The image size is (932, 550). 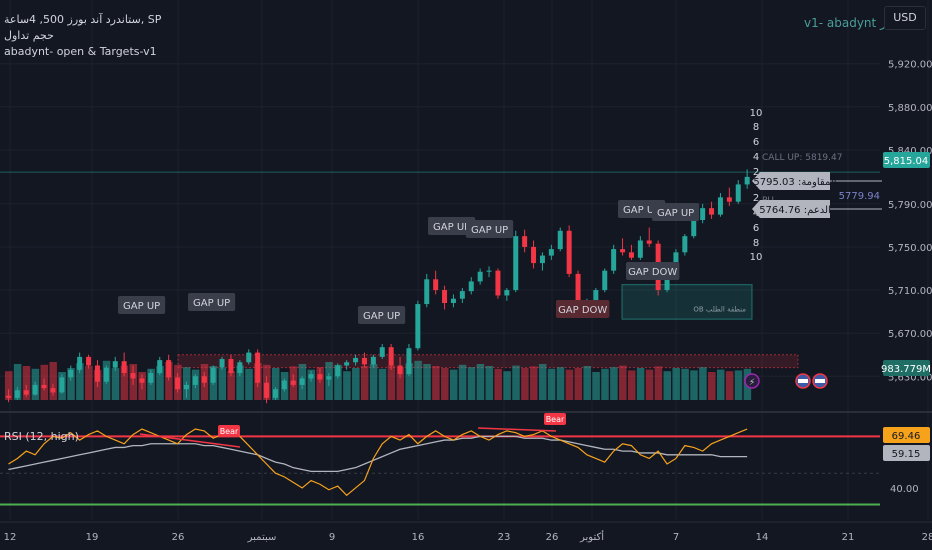 I want to click on rsi-value: 69.46, so click(x=906, y=436).